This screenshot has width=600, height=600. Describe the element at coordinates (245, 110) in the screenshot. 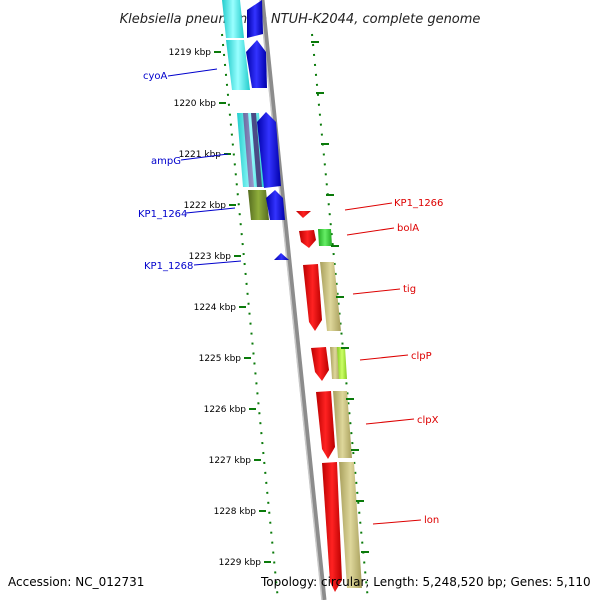

I see `cog-track-minus` at that location.